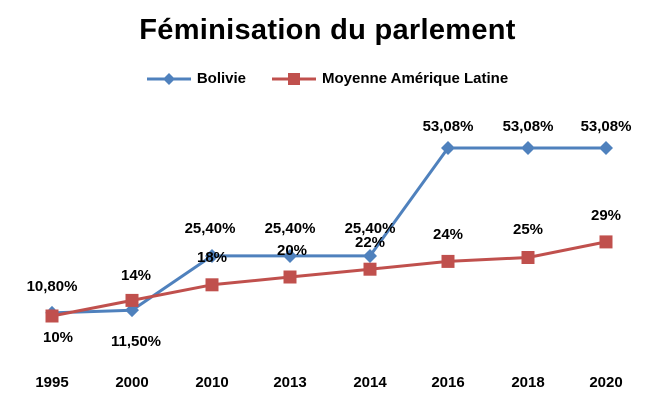 Image resolution: width=655 pixels, height=400 pixels. Describe the element at coordinates (294, 78) in the screenshot. I see `legend-swatch-square-icon` at that location.